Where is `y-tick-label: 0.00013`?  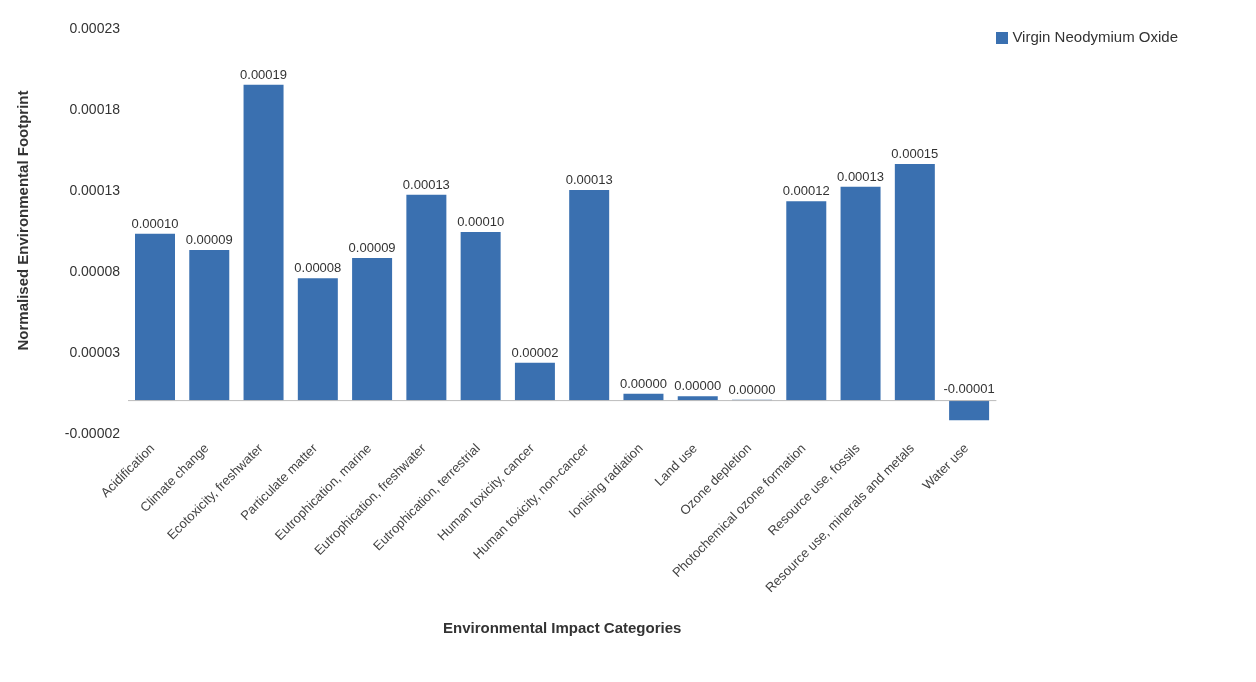
y-tick-label: 0.00013 is located at coordinates (95, 189).